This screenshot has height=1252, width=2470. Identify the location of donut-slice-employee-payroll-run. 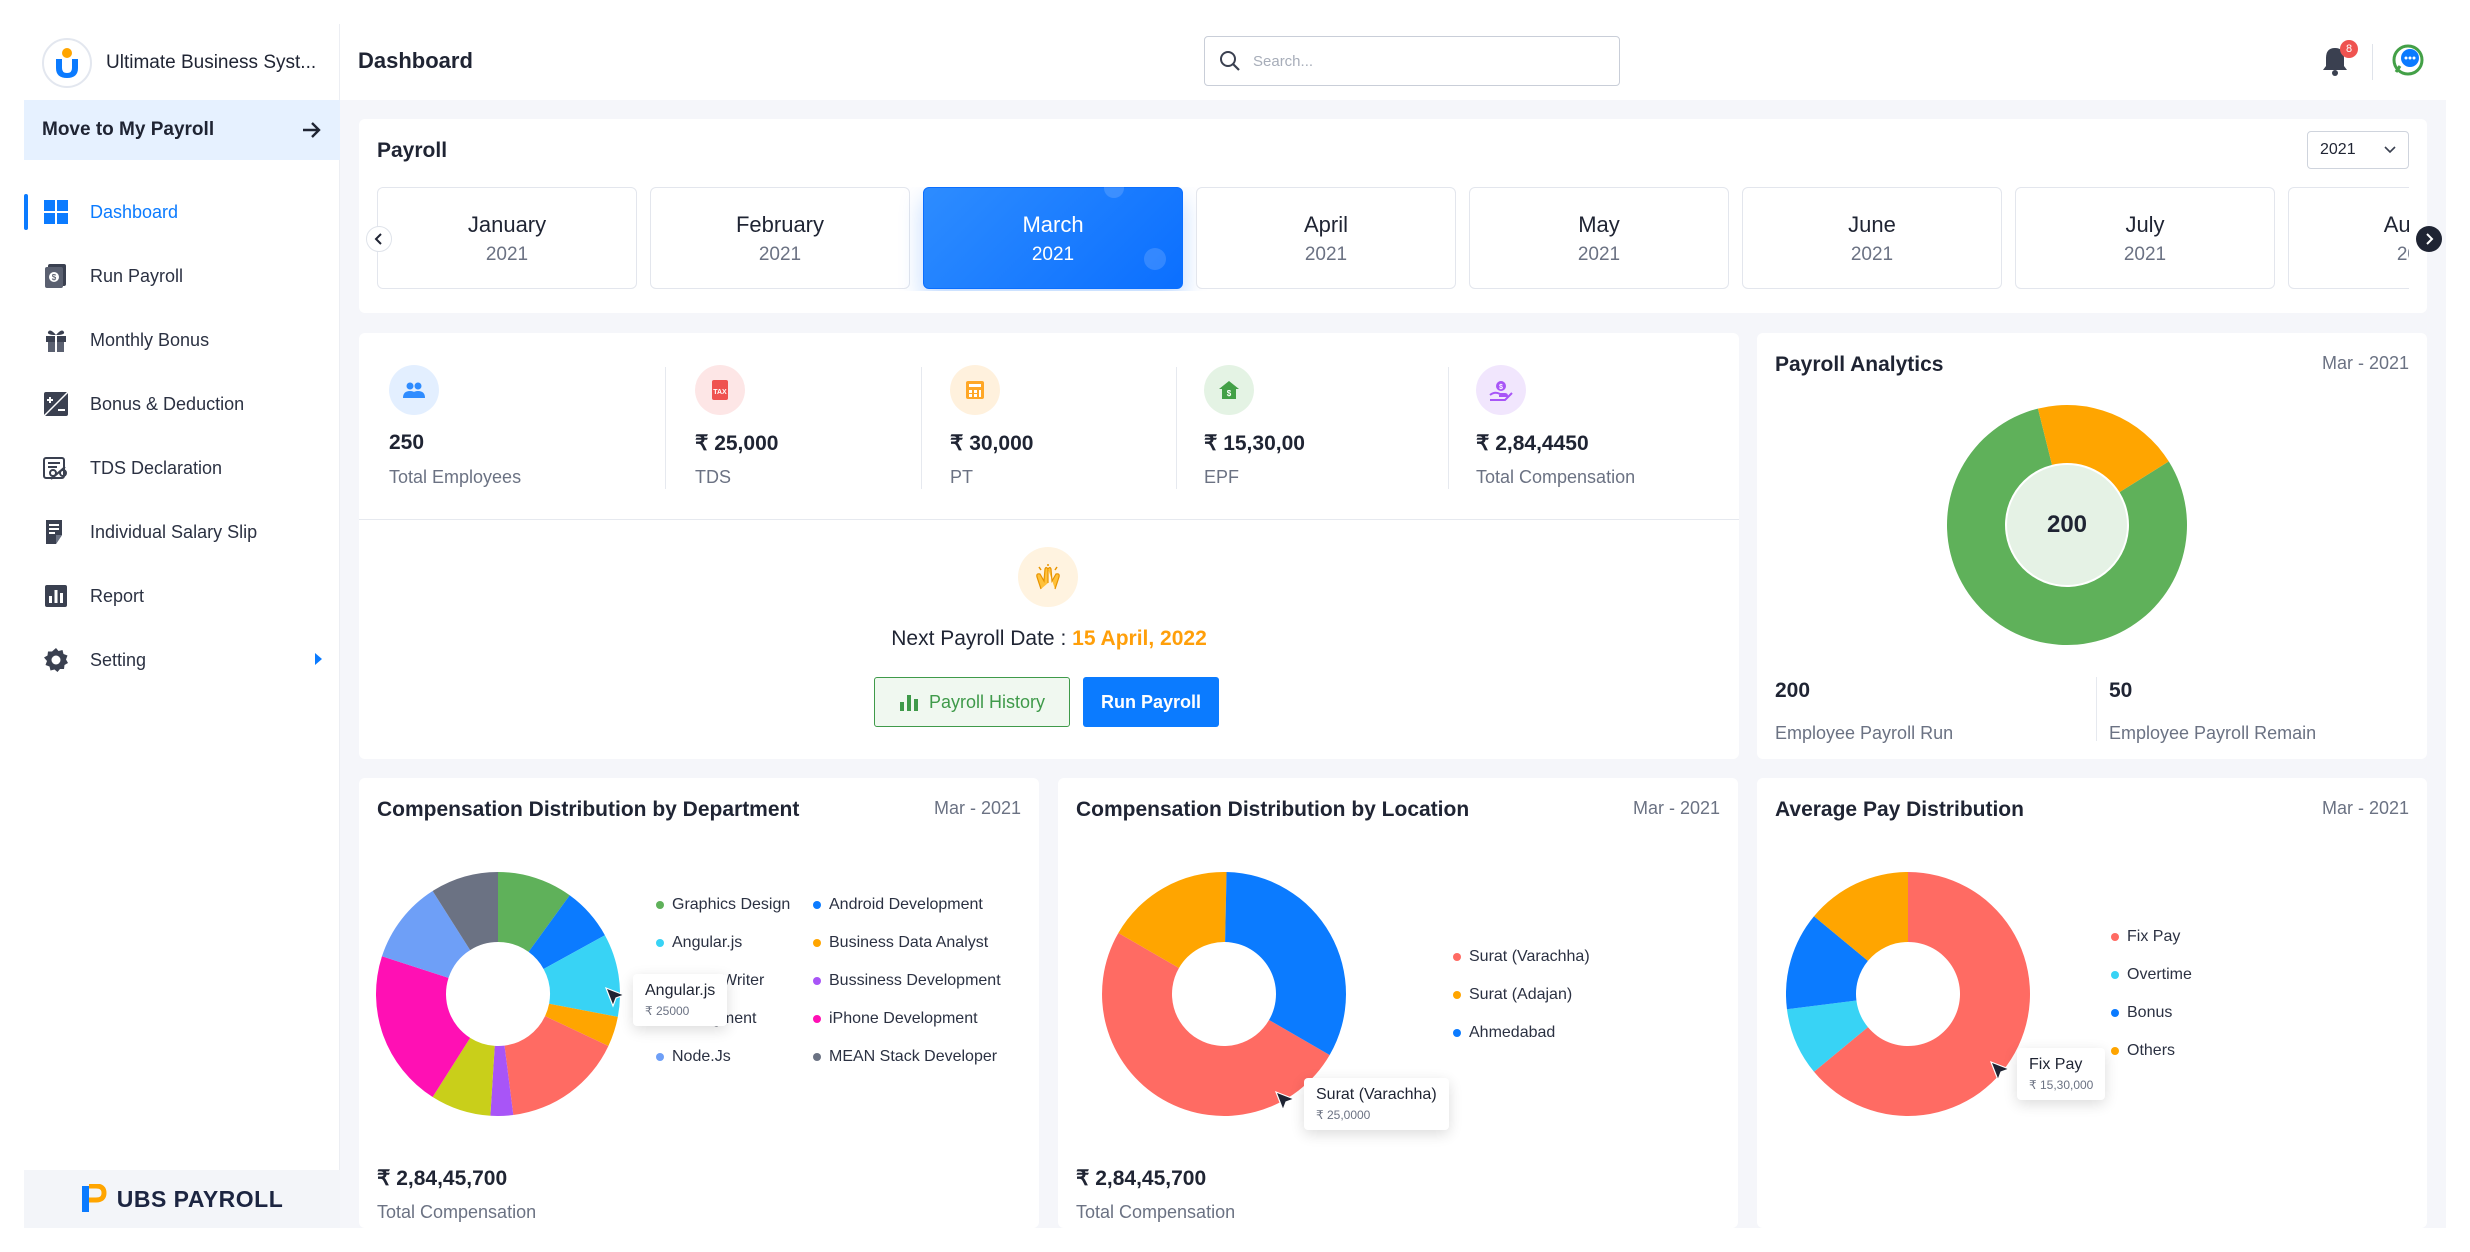
(2067, 526).